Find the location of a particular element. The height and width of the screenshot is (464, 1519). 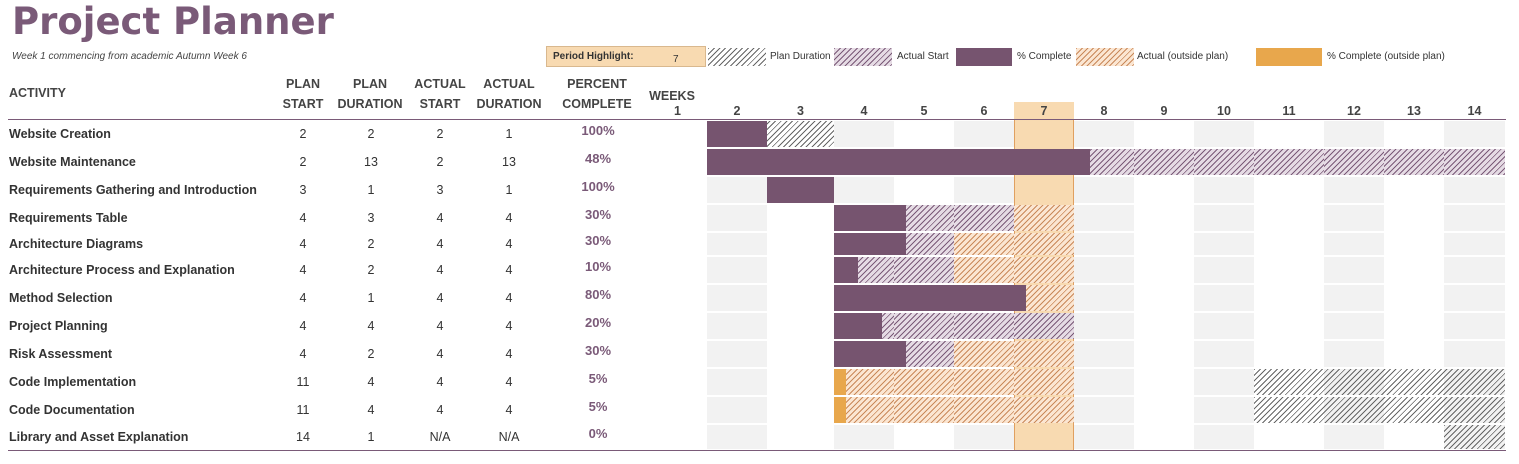

period-highlight-value: 7 is located at coordinates (676, 59).